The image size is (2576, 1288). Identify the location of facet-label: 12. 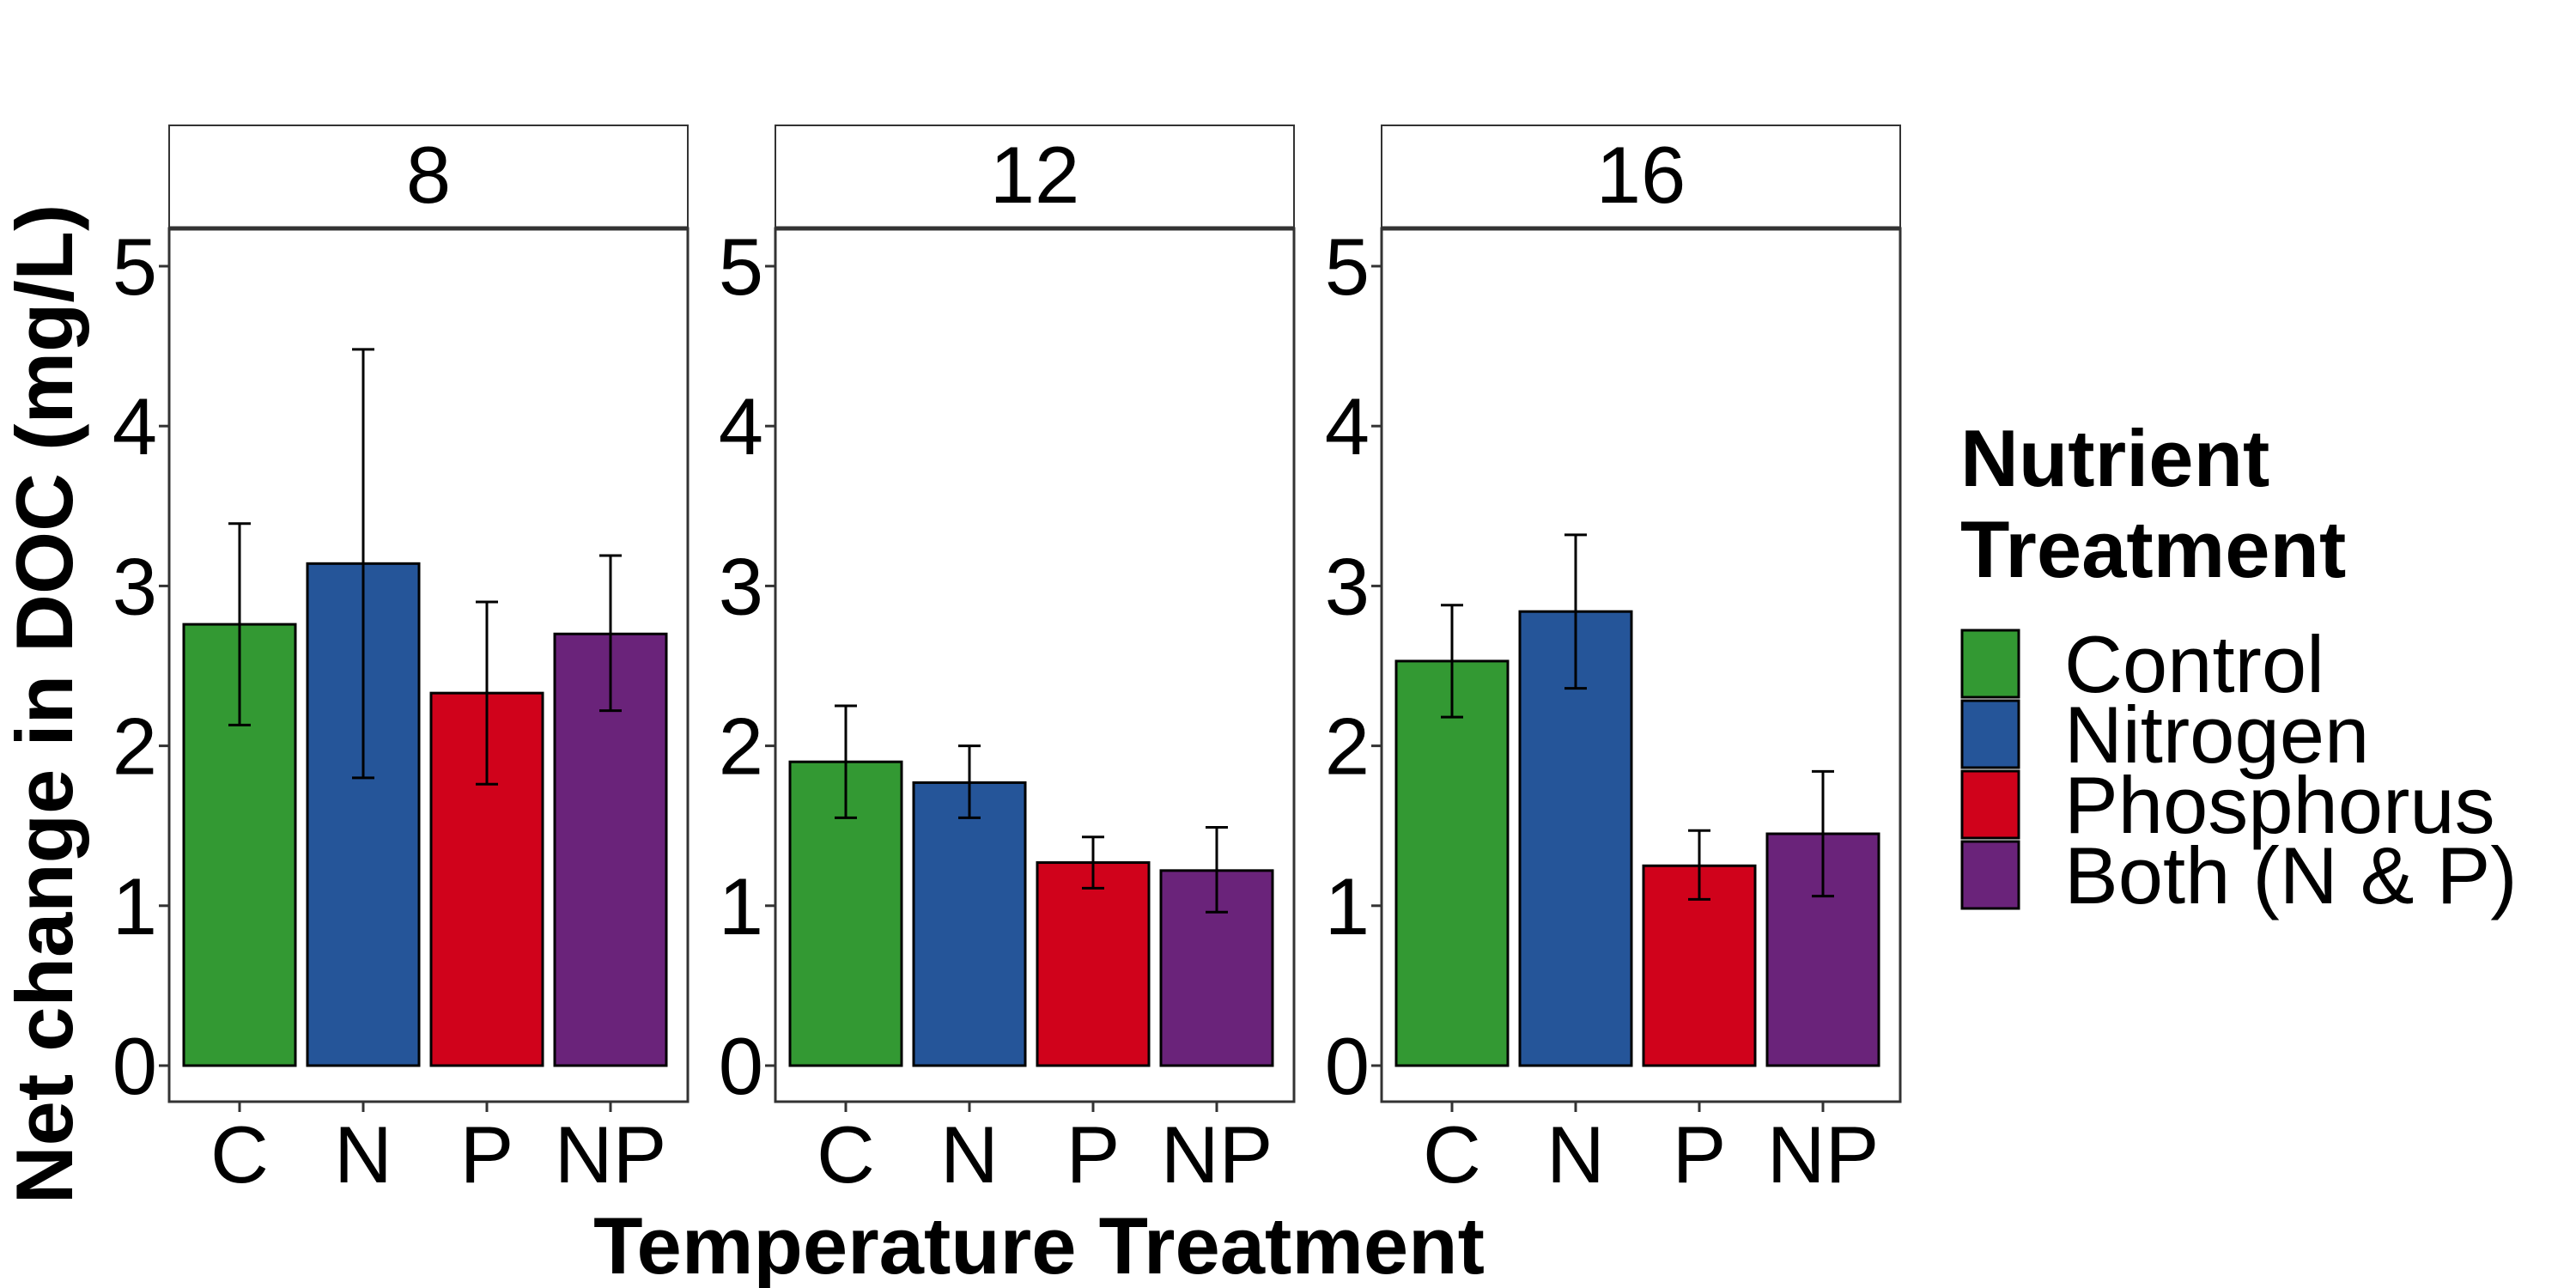
(1035, 175).